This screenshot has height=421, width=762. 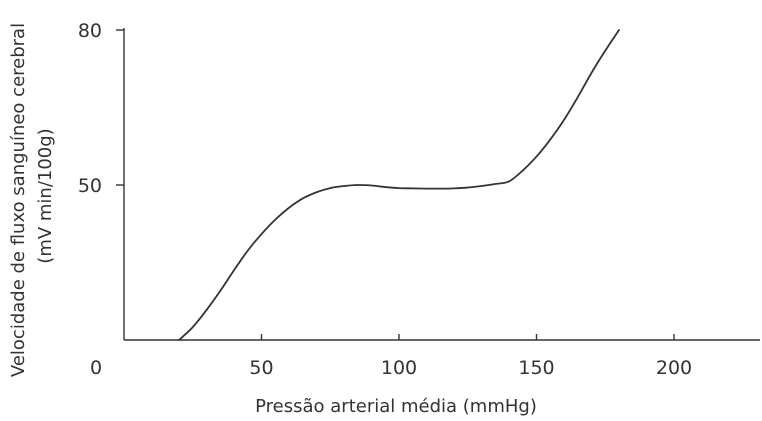 I want to click on x-tick-label: 50, so click(x=261, y=368).